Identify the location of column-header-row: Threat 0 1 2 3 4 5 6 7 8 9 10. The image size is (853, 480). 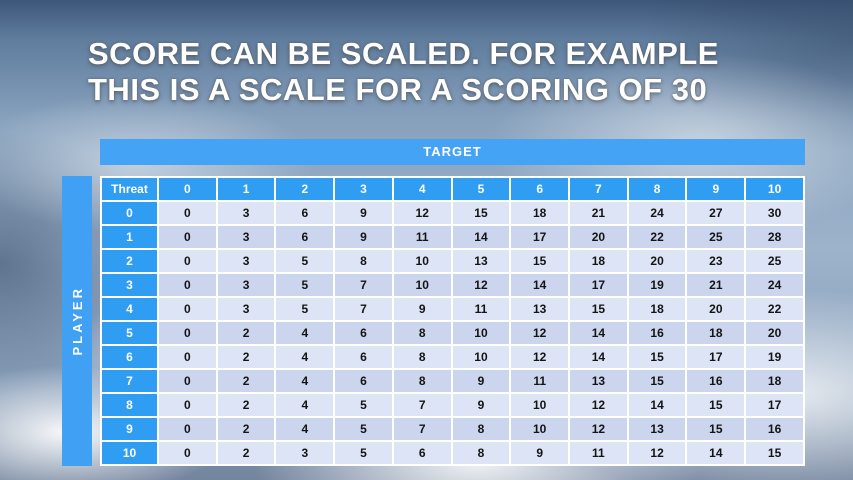
(452, 189).